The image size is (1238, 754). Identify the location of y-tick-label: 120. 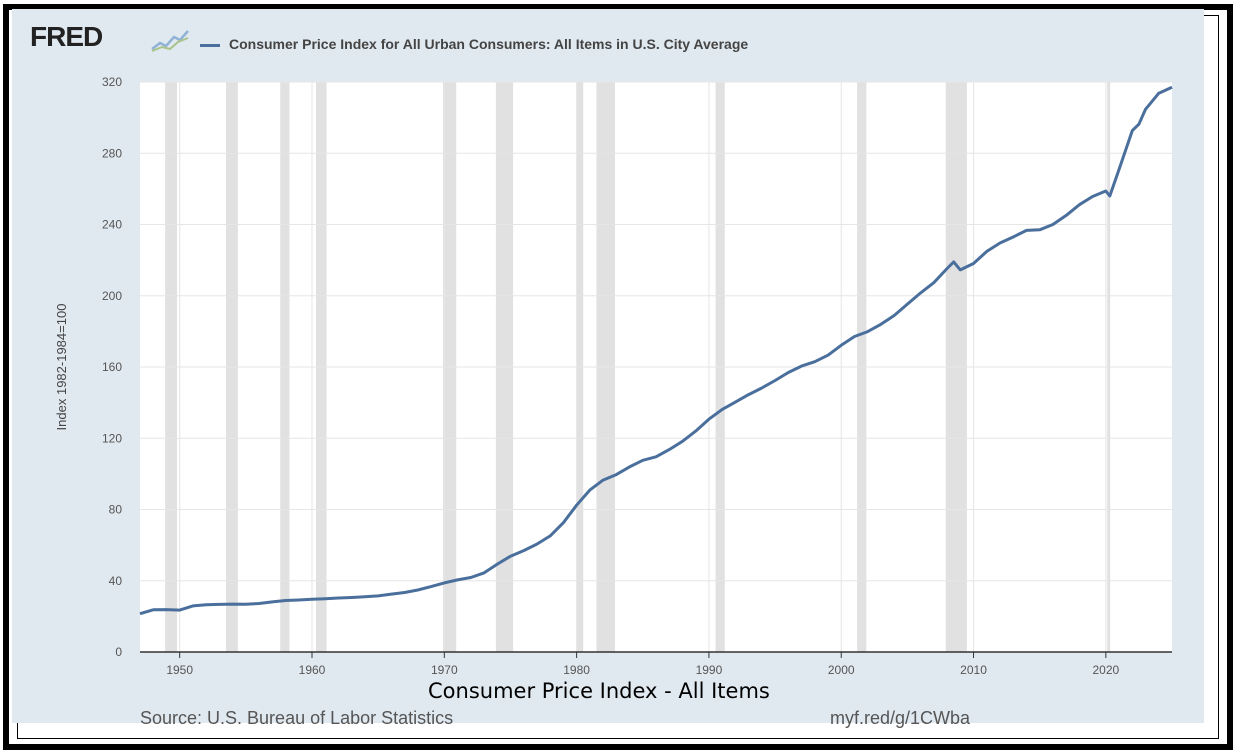
(112, 438).